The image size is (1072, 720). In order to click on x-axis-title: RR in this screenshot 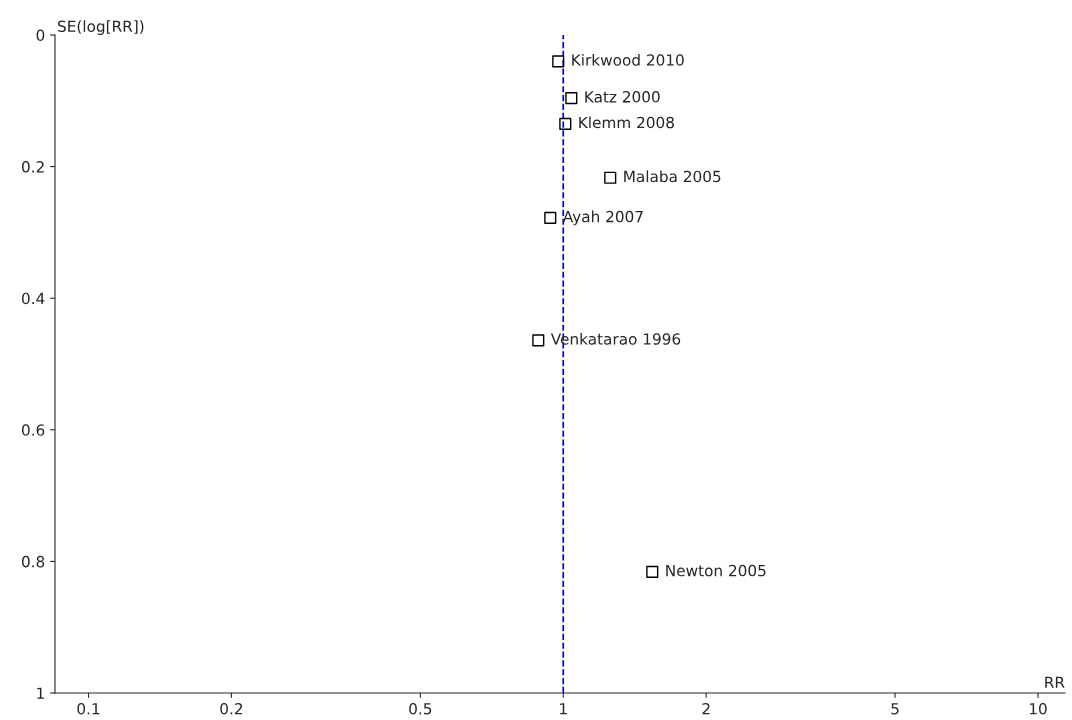, I will do `click(1055, 682)`.